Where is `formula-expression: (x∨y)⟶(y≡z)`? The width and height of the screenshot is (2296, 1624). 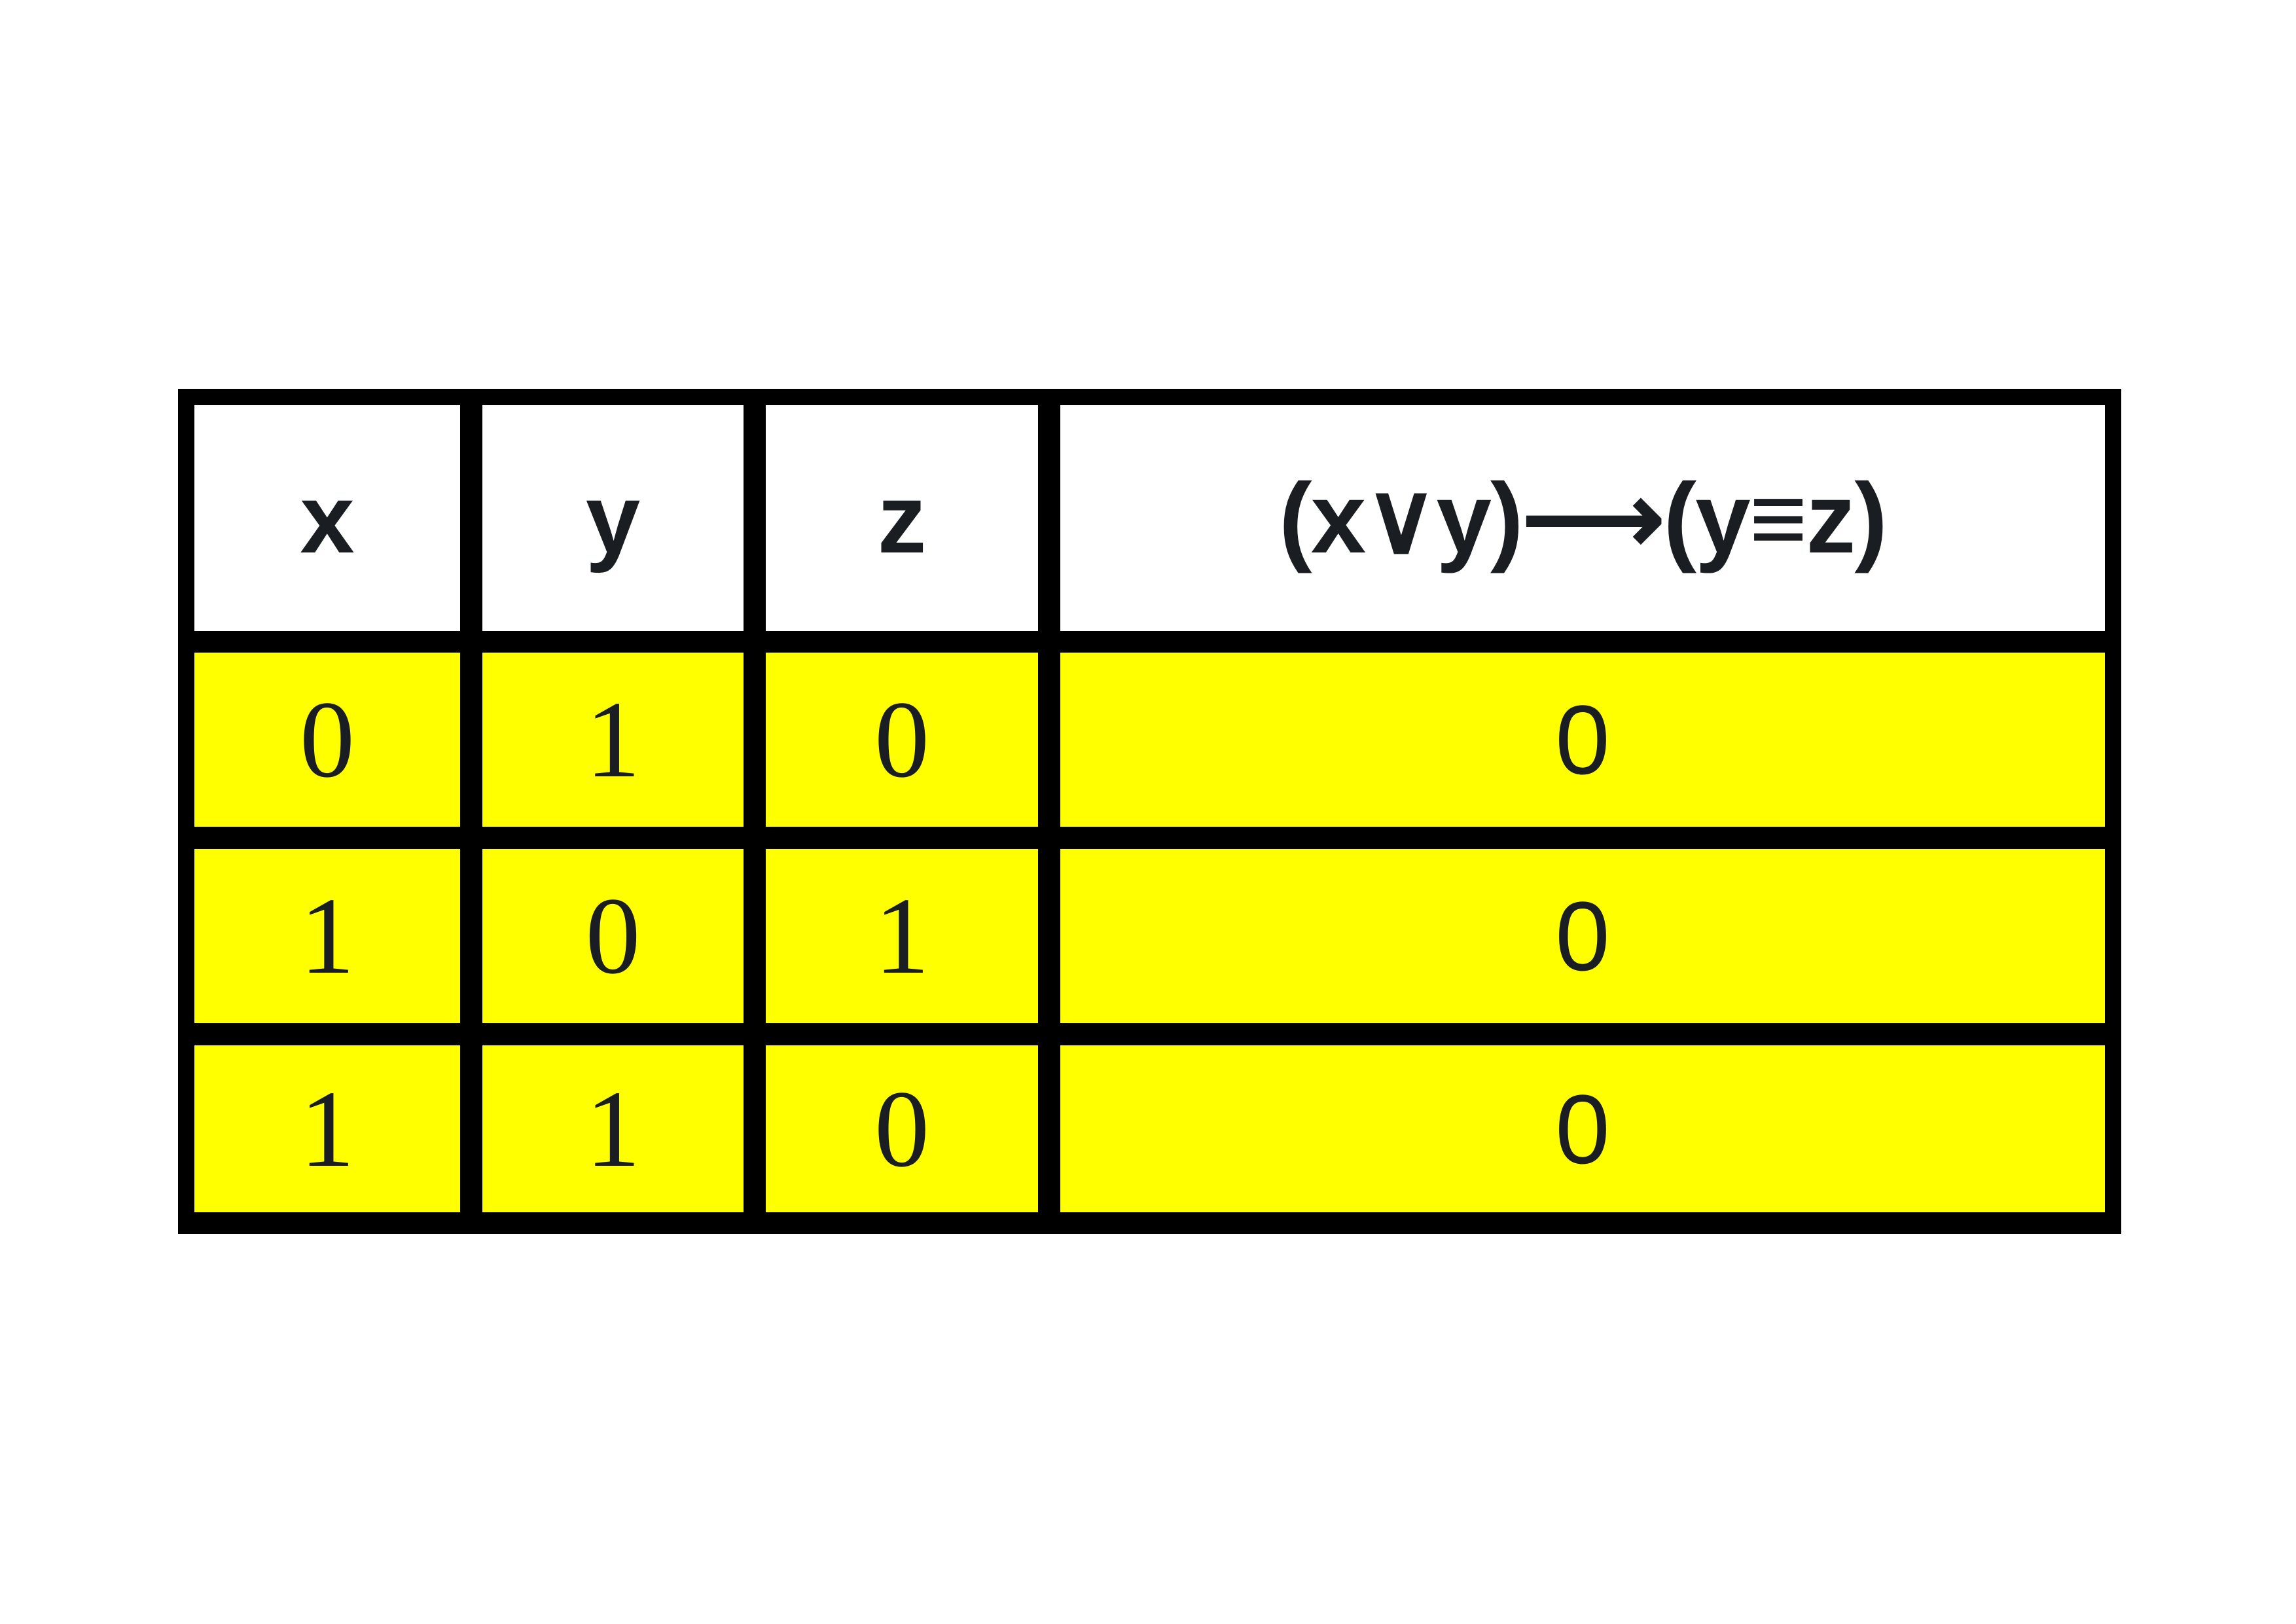
formula-expression: (x∨y)⟶(y≡z) is located at coordinates (1583, 518).